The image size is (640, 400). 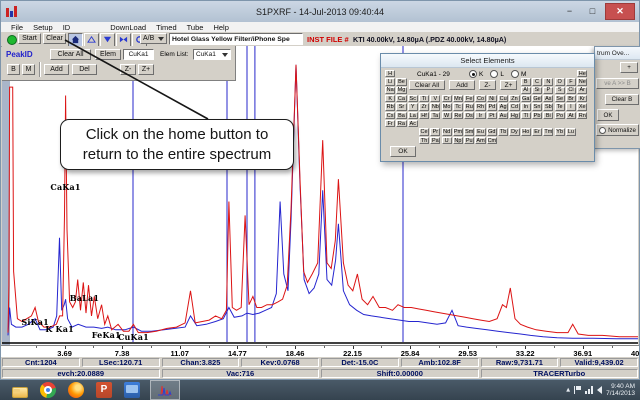 What do you see at coordinates (525, 115) in the screenshot?
I see `element-tl: Tl` at bounding box center [525, 115].